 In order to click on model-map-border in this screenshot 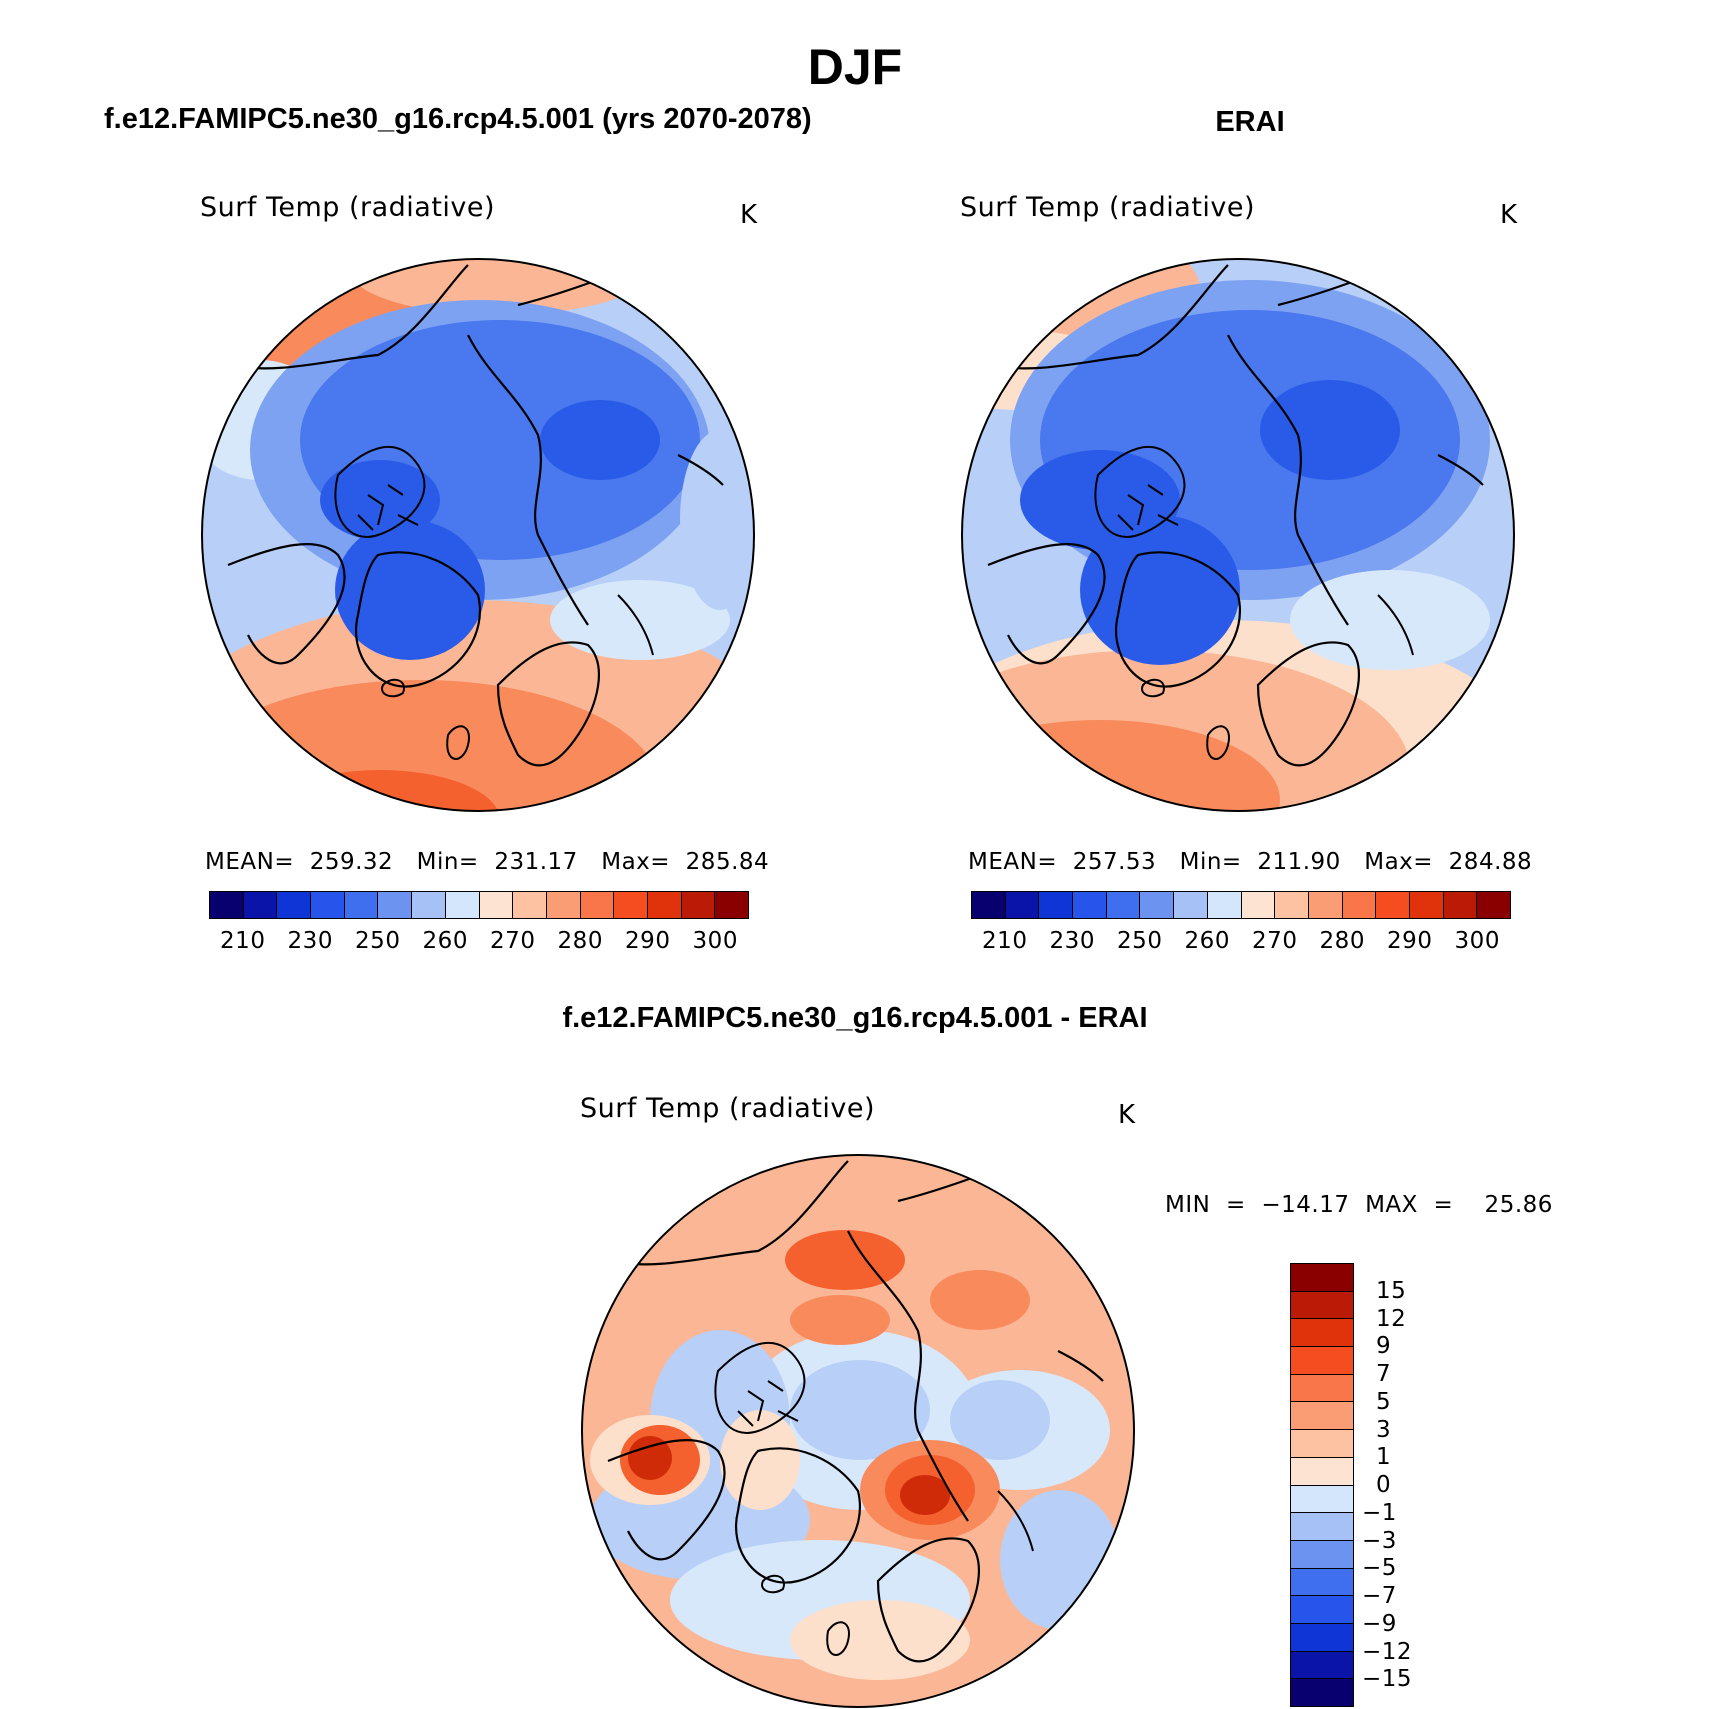, I will do `click(478, 535)`.